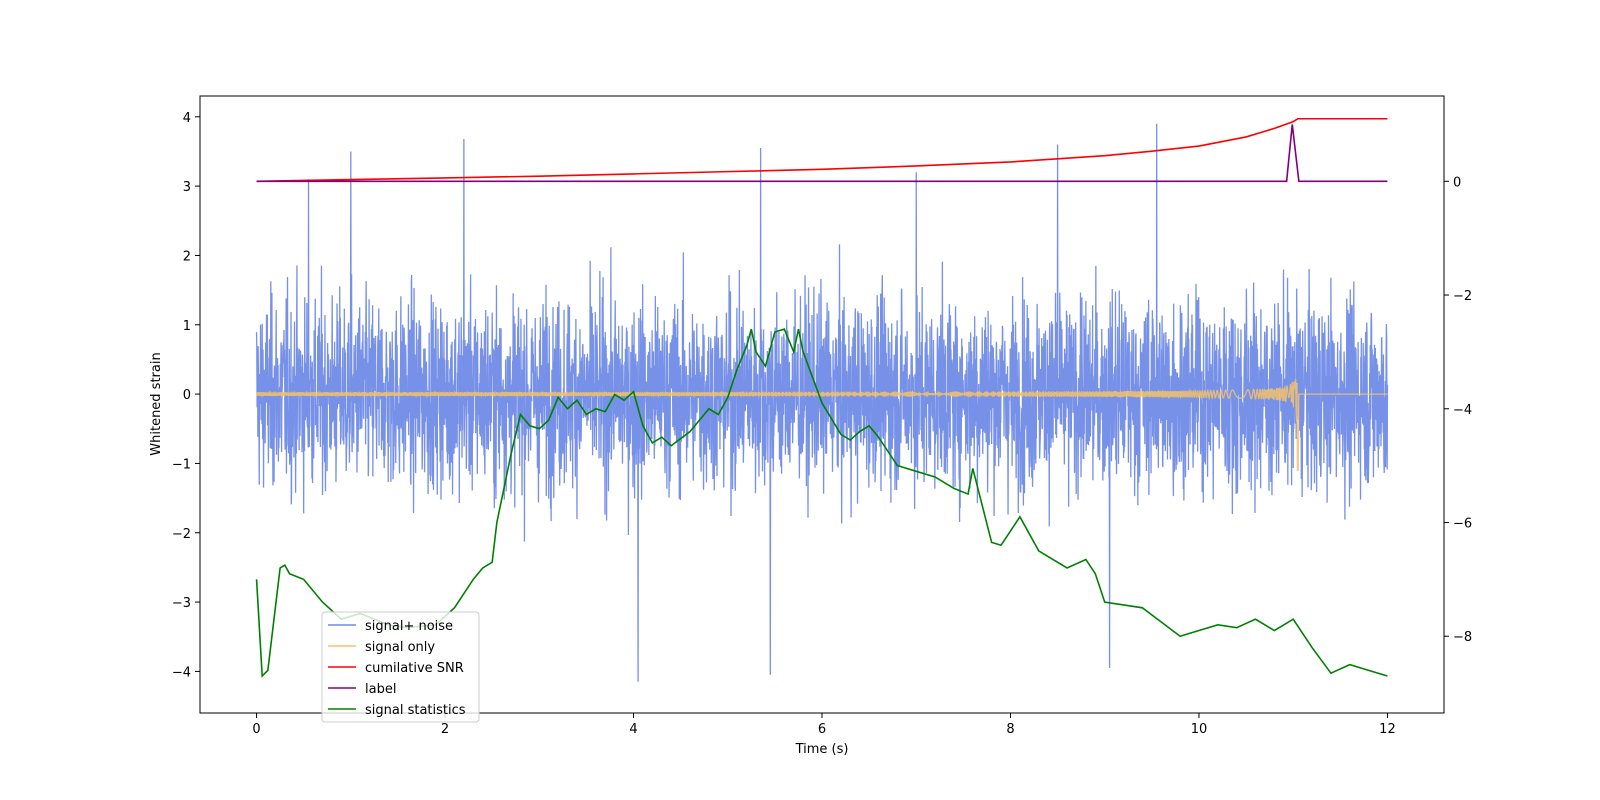 Image resolution: width=1600 pixels, height=800 pixels. Describe the element at coordinates (445, 729) in the screenshot. I see `x-tick-label: 2` at that location.